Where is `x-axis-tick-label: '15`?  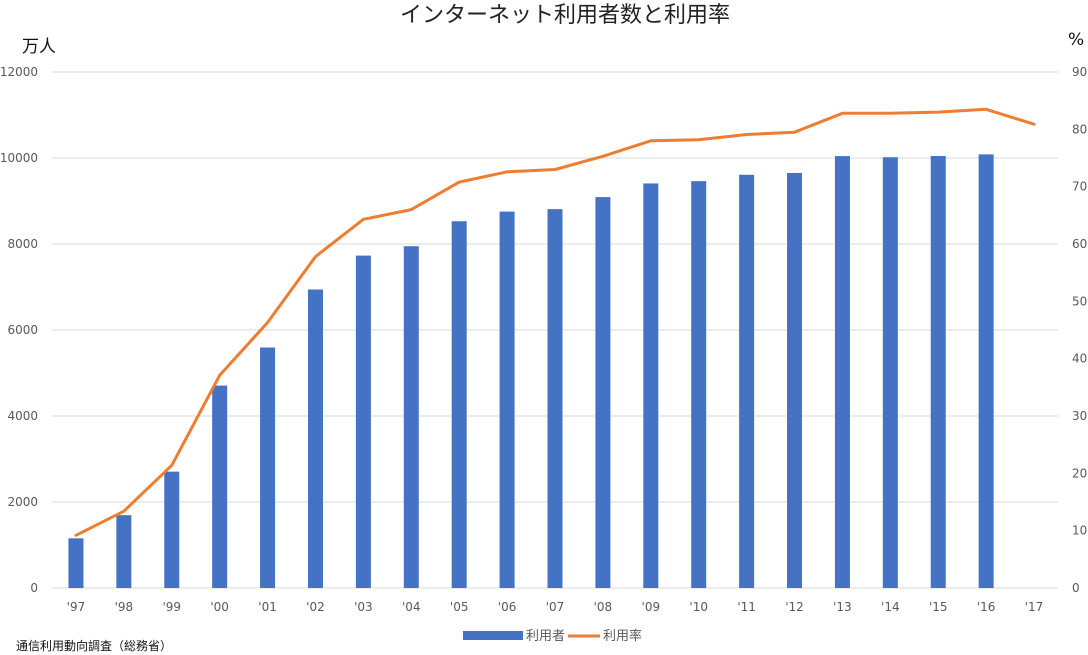 x-axis-tick-label: '15 is located at coordinates (938, 607).